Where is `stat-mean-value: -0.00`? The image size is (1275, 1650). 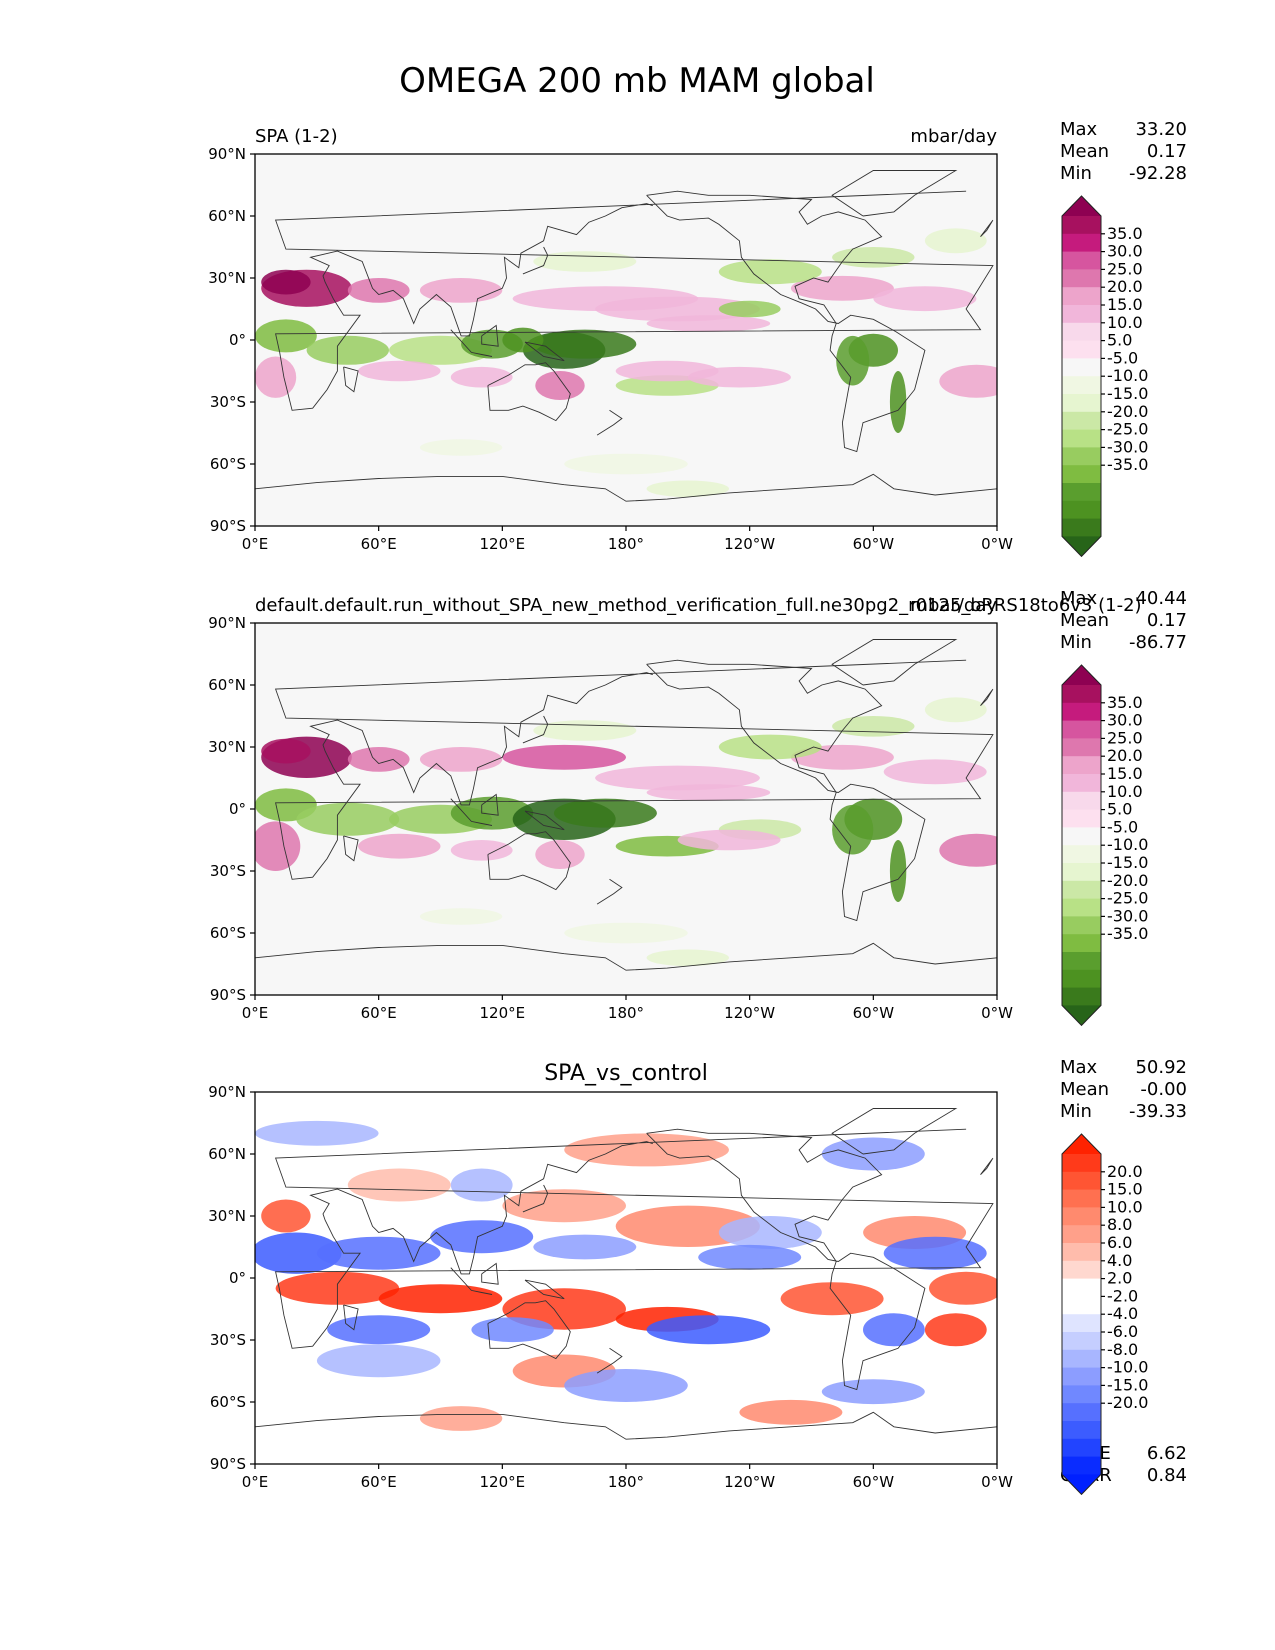
stat-mean-value: -0.00 is located at coordinates (1163, 1089).